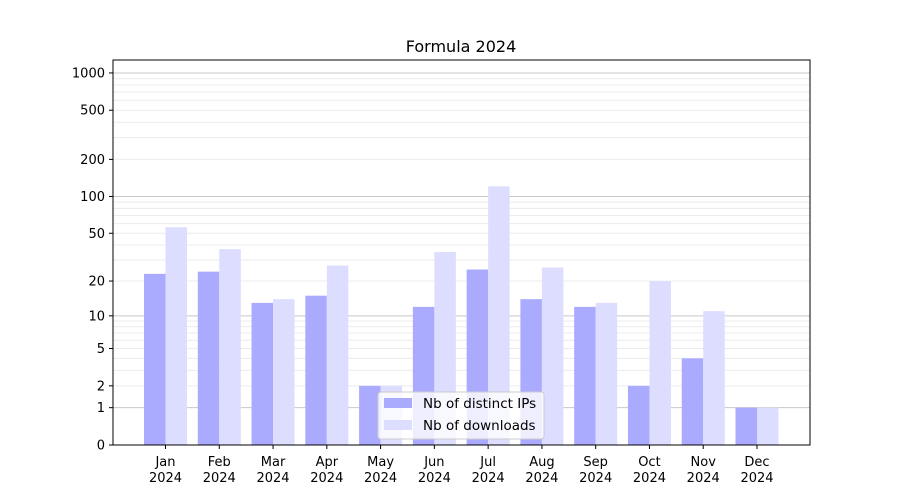 Image resolution: width=900 pixels, height=504 pixels. Describe the element at coordinates (273, 462) in the screenshot. I see `x-tick-label: Mar` at that location.